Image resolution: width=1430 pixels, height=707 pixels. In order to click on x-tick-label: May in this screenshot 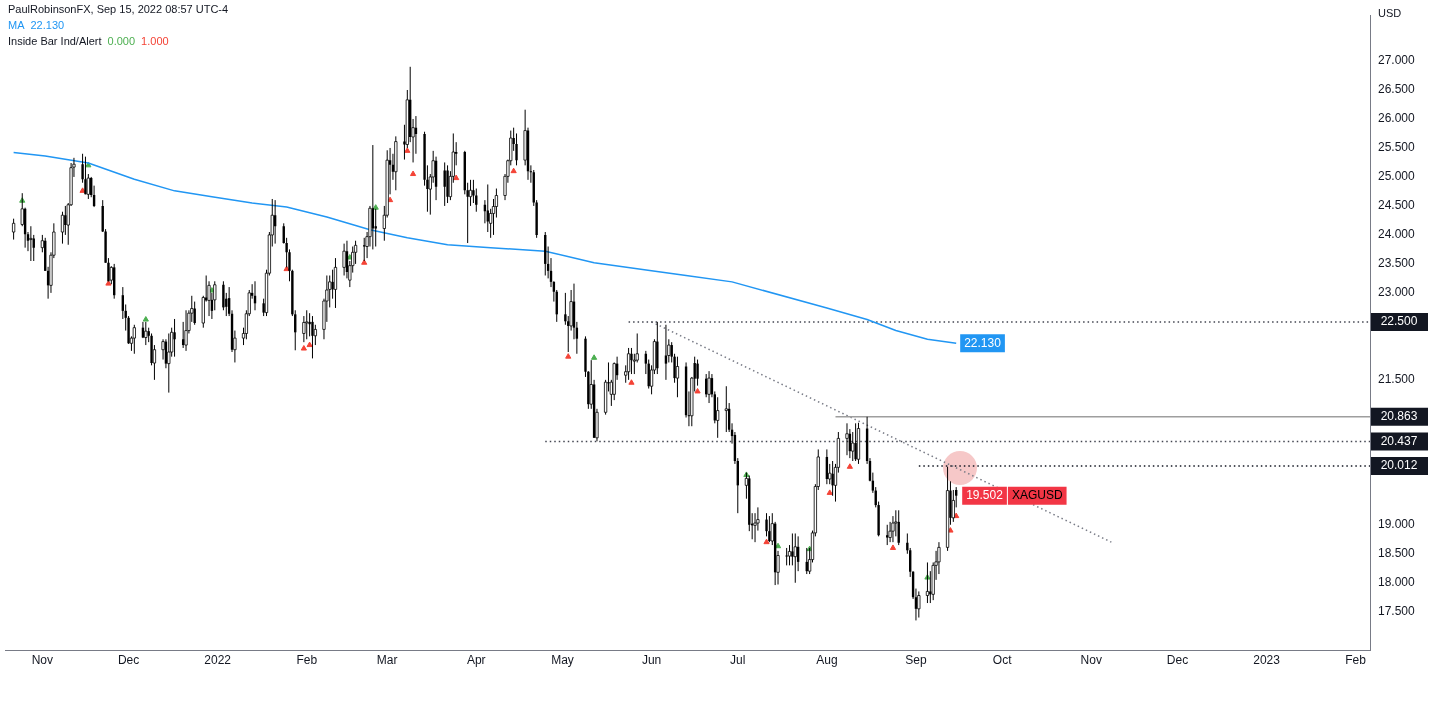, I will do `click(562, 659)`.